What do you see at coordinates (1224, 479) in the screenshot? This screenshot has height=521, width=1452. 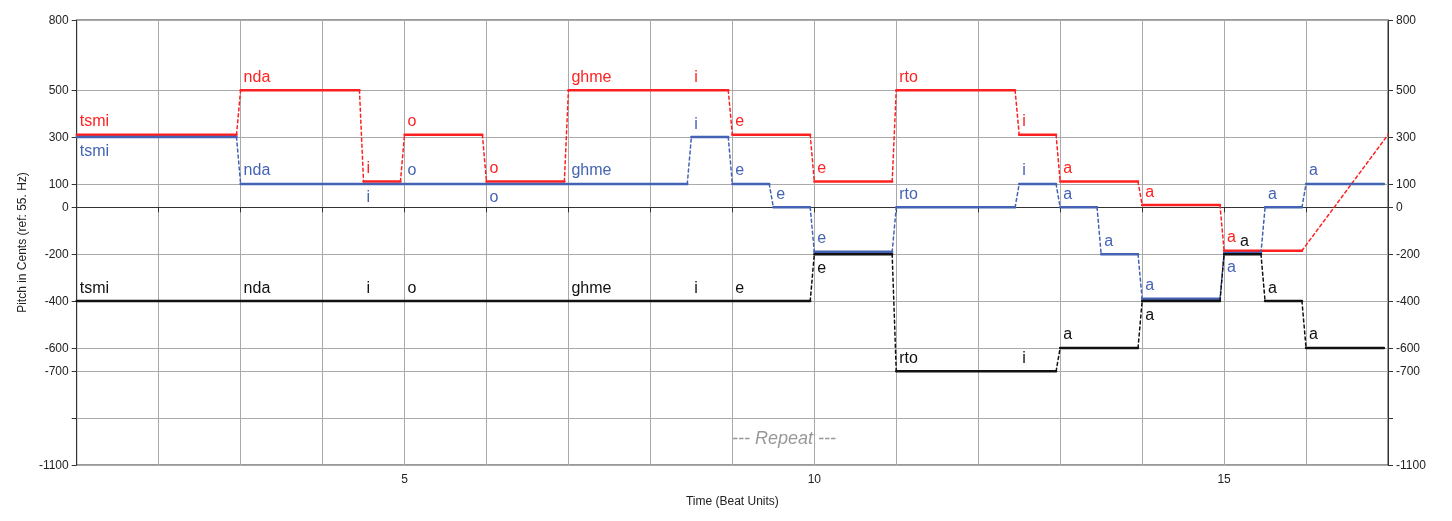 I see `x-tick-label: 15` at bounding box center [1224, 479].